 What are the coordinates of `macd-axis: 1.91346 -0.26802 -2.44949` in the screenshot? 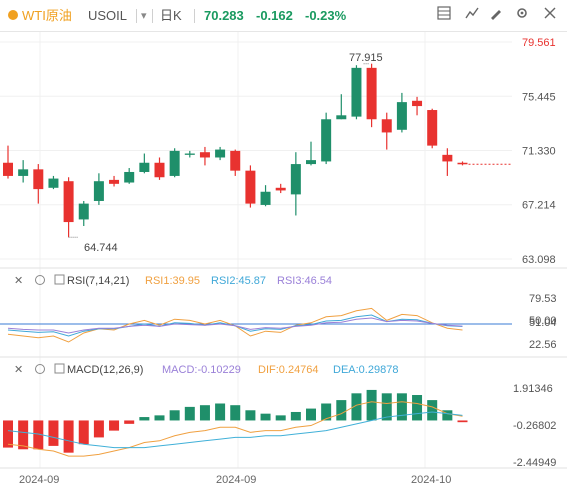 It's located at (534, 426).